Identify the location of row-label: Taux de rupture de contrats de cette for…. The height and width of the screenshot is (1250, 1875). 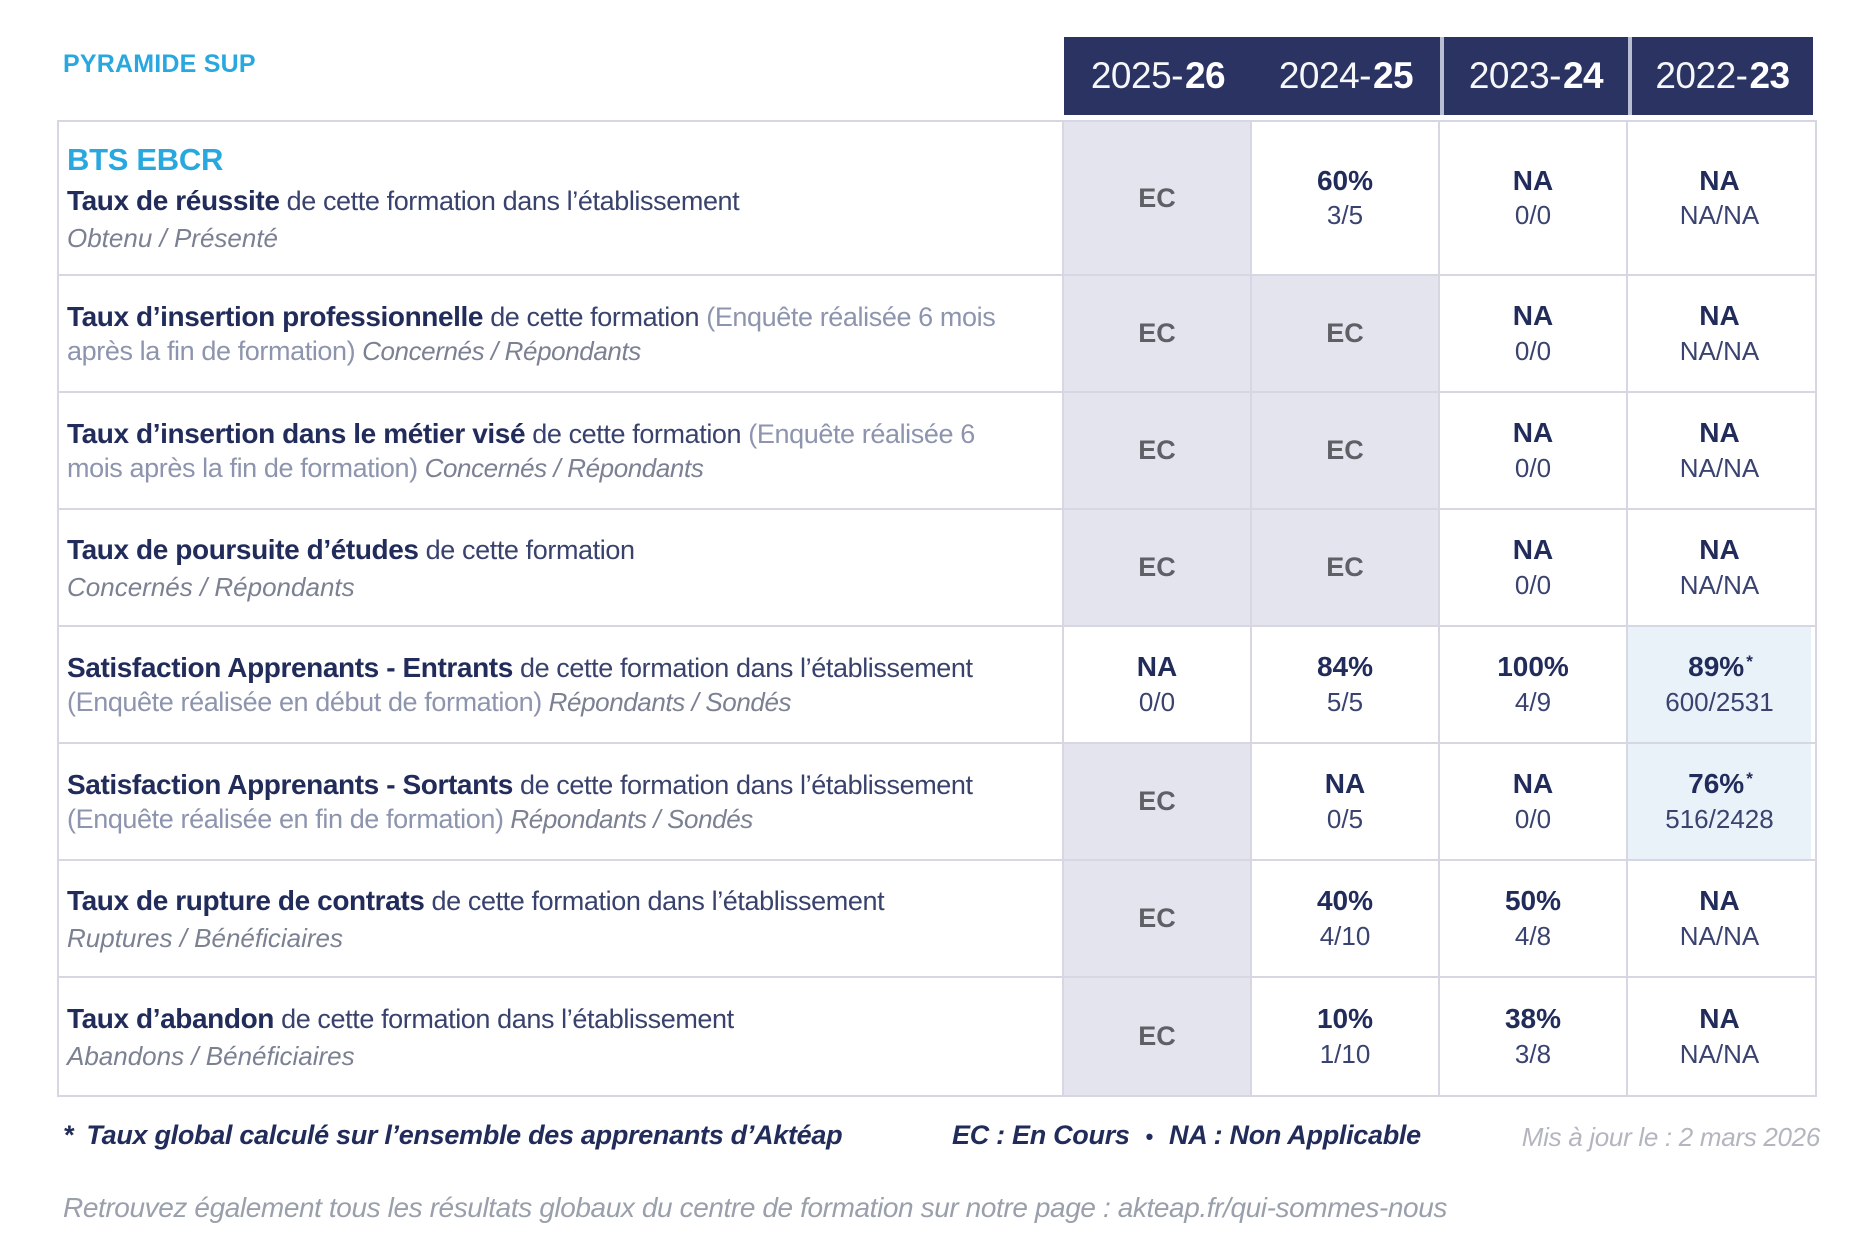
(476, 919).